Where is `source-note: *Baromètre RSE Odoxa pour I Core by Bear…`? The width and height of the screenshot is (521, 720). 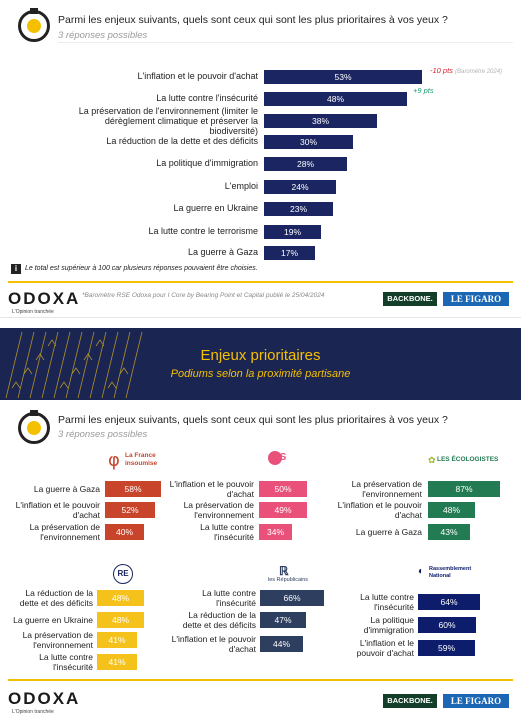 source-note: *Baromètre RSE Odoxa pour I Core by Bear… is located at coordinates (203, 295).